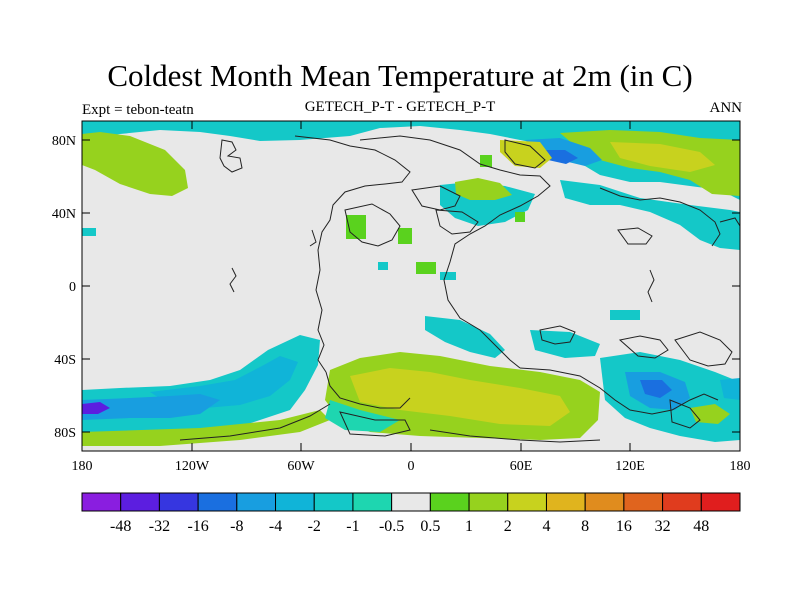 The image size is (800, 600). What do you see at coordinates (585, 526) in the screenshot?
I see `colorbar-label: 8` at bounding box center [585, 526].